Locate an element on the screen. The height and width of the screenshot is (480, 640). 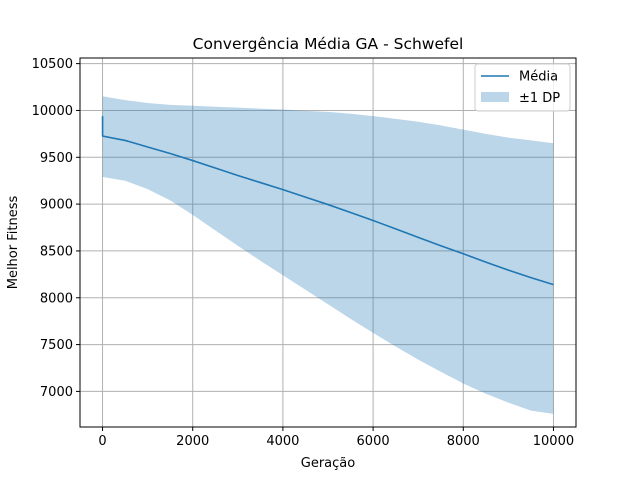
y-axis-label: Melhor Fitness is located at coordinates (13, 243).